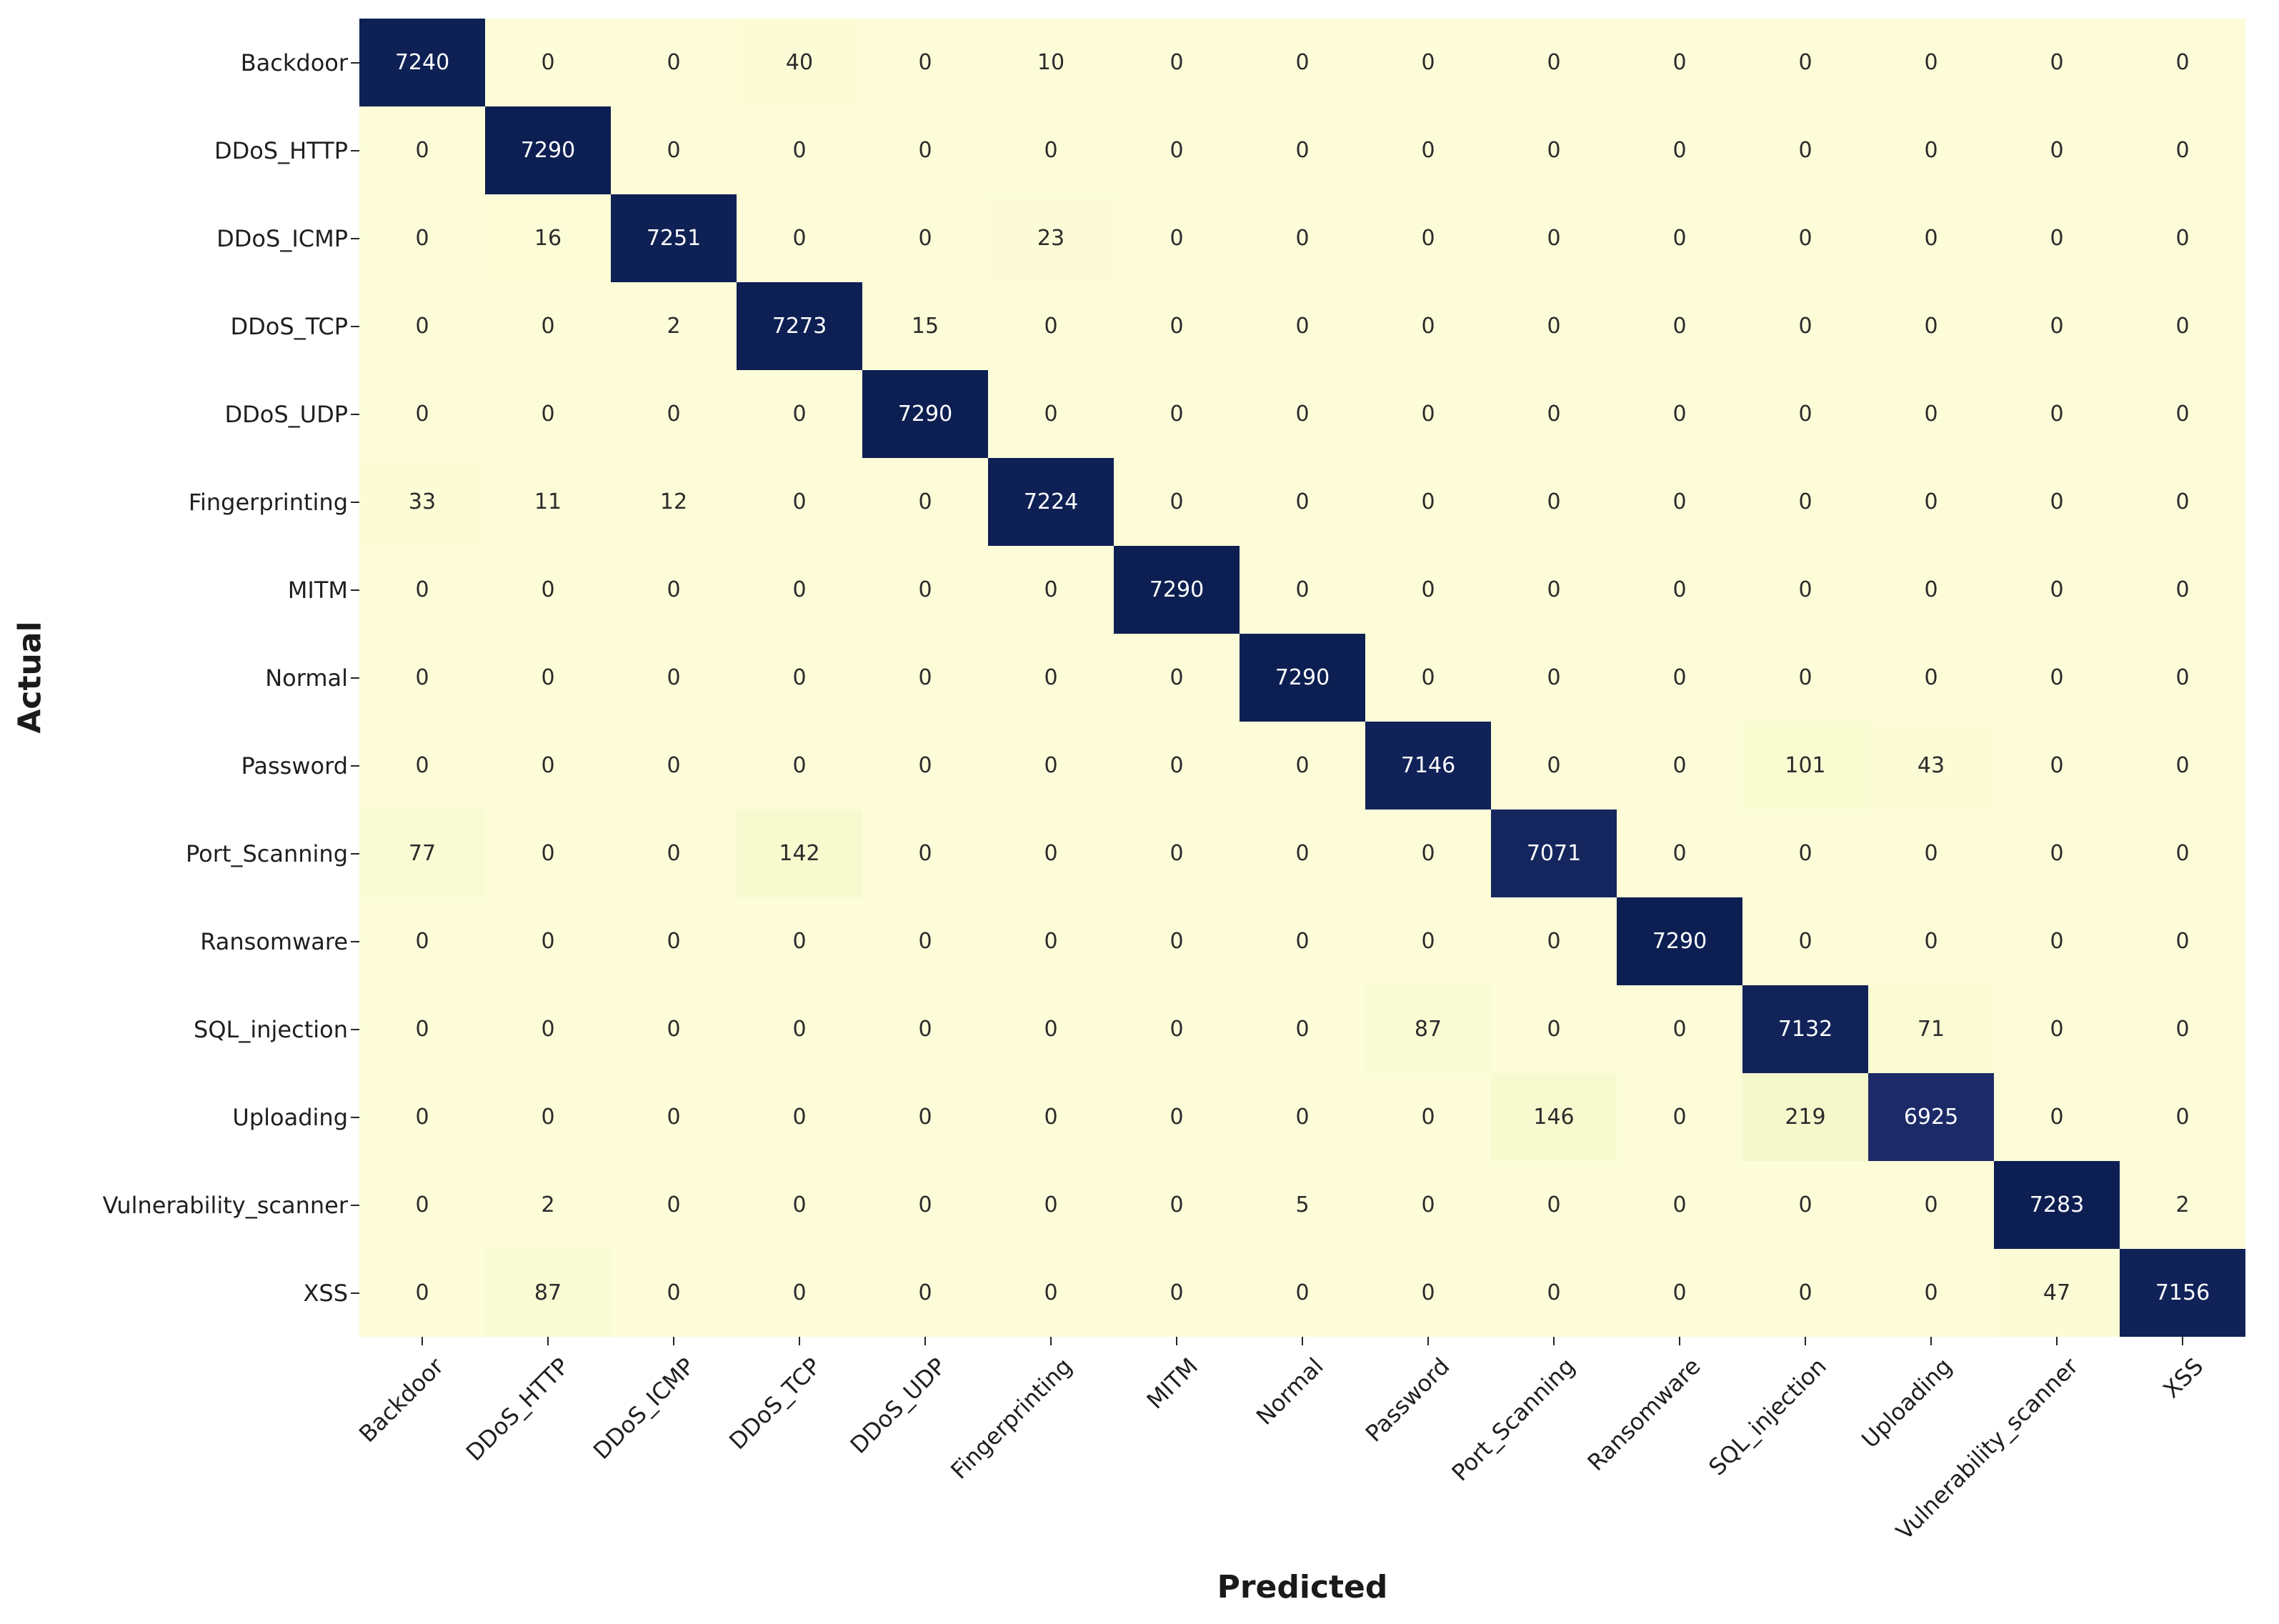 This screenshot has height=1624, width=2279. I want to click on heatmap-cell: 7290, so click(925, 414).